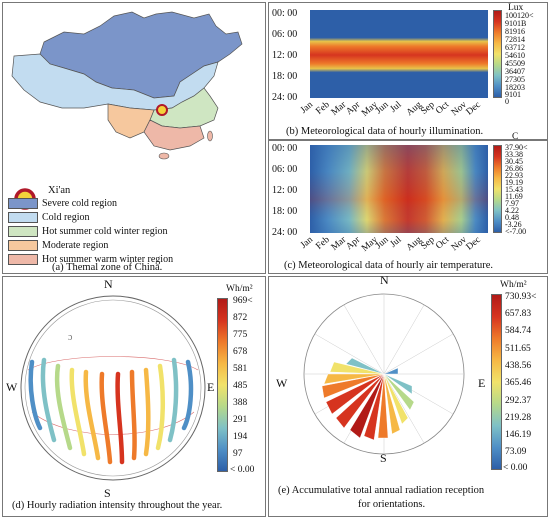 The image size is (550, 519). What do you see at coordinates (240, 318) in the screenshot?
I see `panel-d-scale-1: 872` at bounding box center [240, 318].